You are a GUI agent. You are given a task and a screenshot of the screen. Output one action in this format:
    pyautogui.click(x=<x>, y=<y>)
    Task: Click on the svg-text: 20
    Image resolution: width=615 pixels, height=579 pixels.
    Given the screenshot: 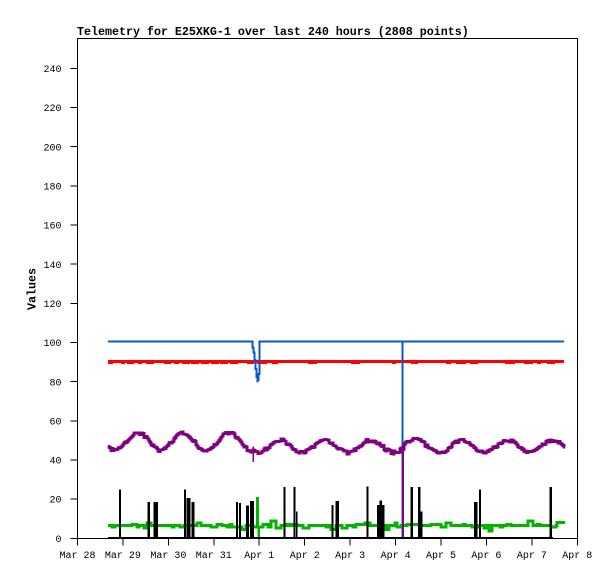 What is the action you would take?
    pyautogui.click(x=55, y=501)
    